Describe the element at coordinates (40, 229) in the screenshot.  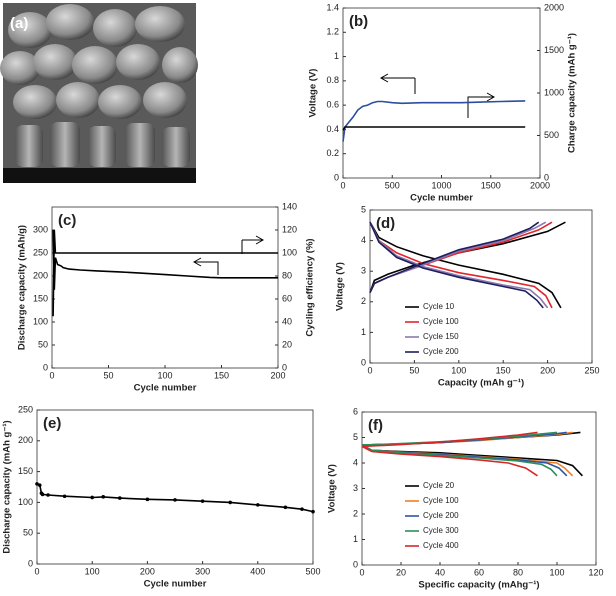
I see `y-tick-label: 300` at that location.